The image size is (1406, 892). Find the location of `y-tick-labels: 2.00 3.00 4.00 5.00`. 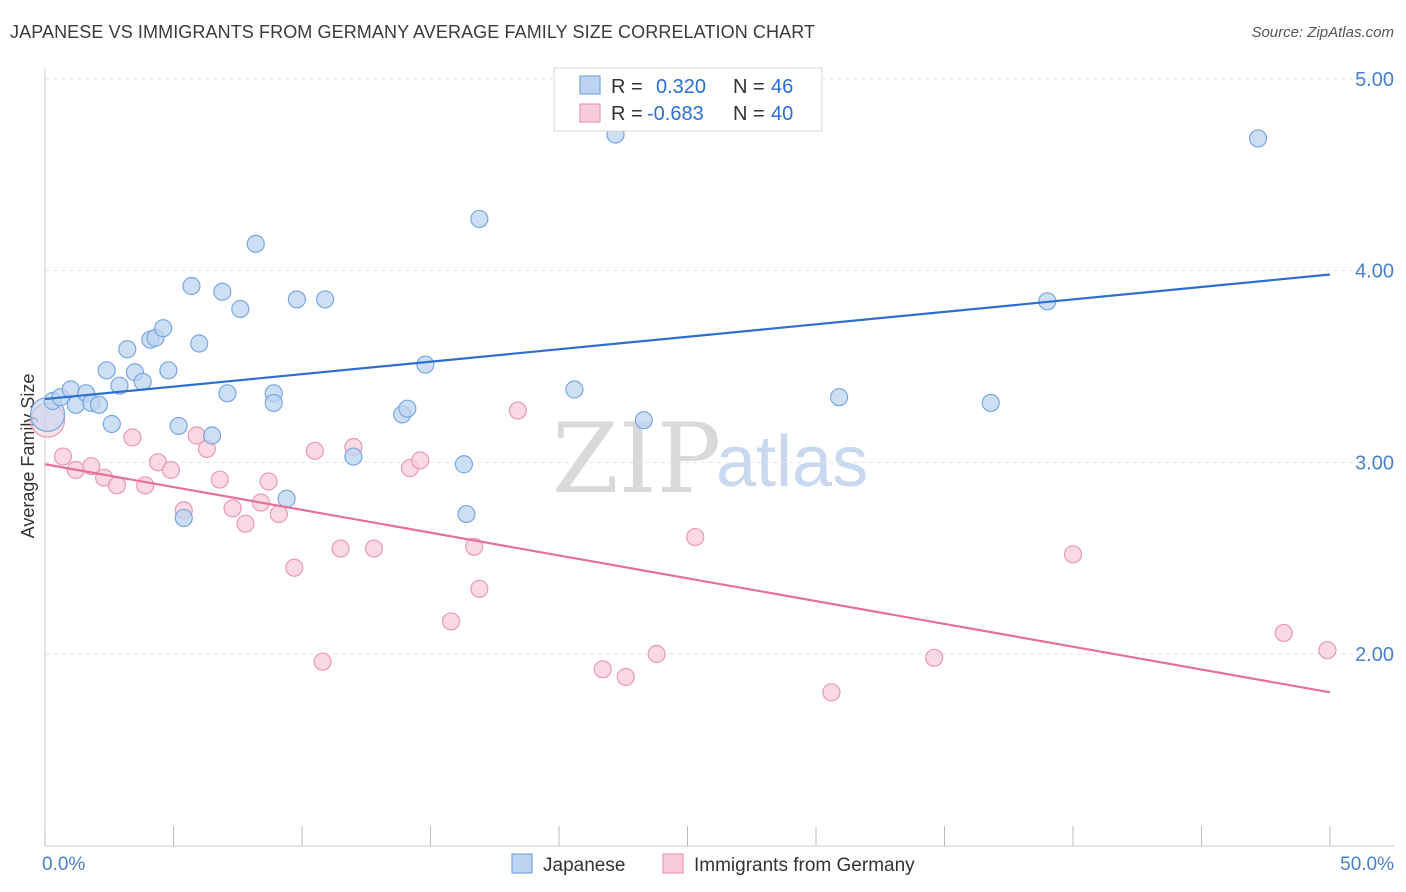

y-tick-labels: 2.00 3.00 4.00 5.00 is located at coordinates (1374, 367).